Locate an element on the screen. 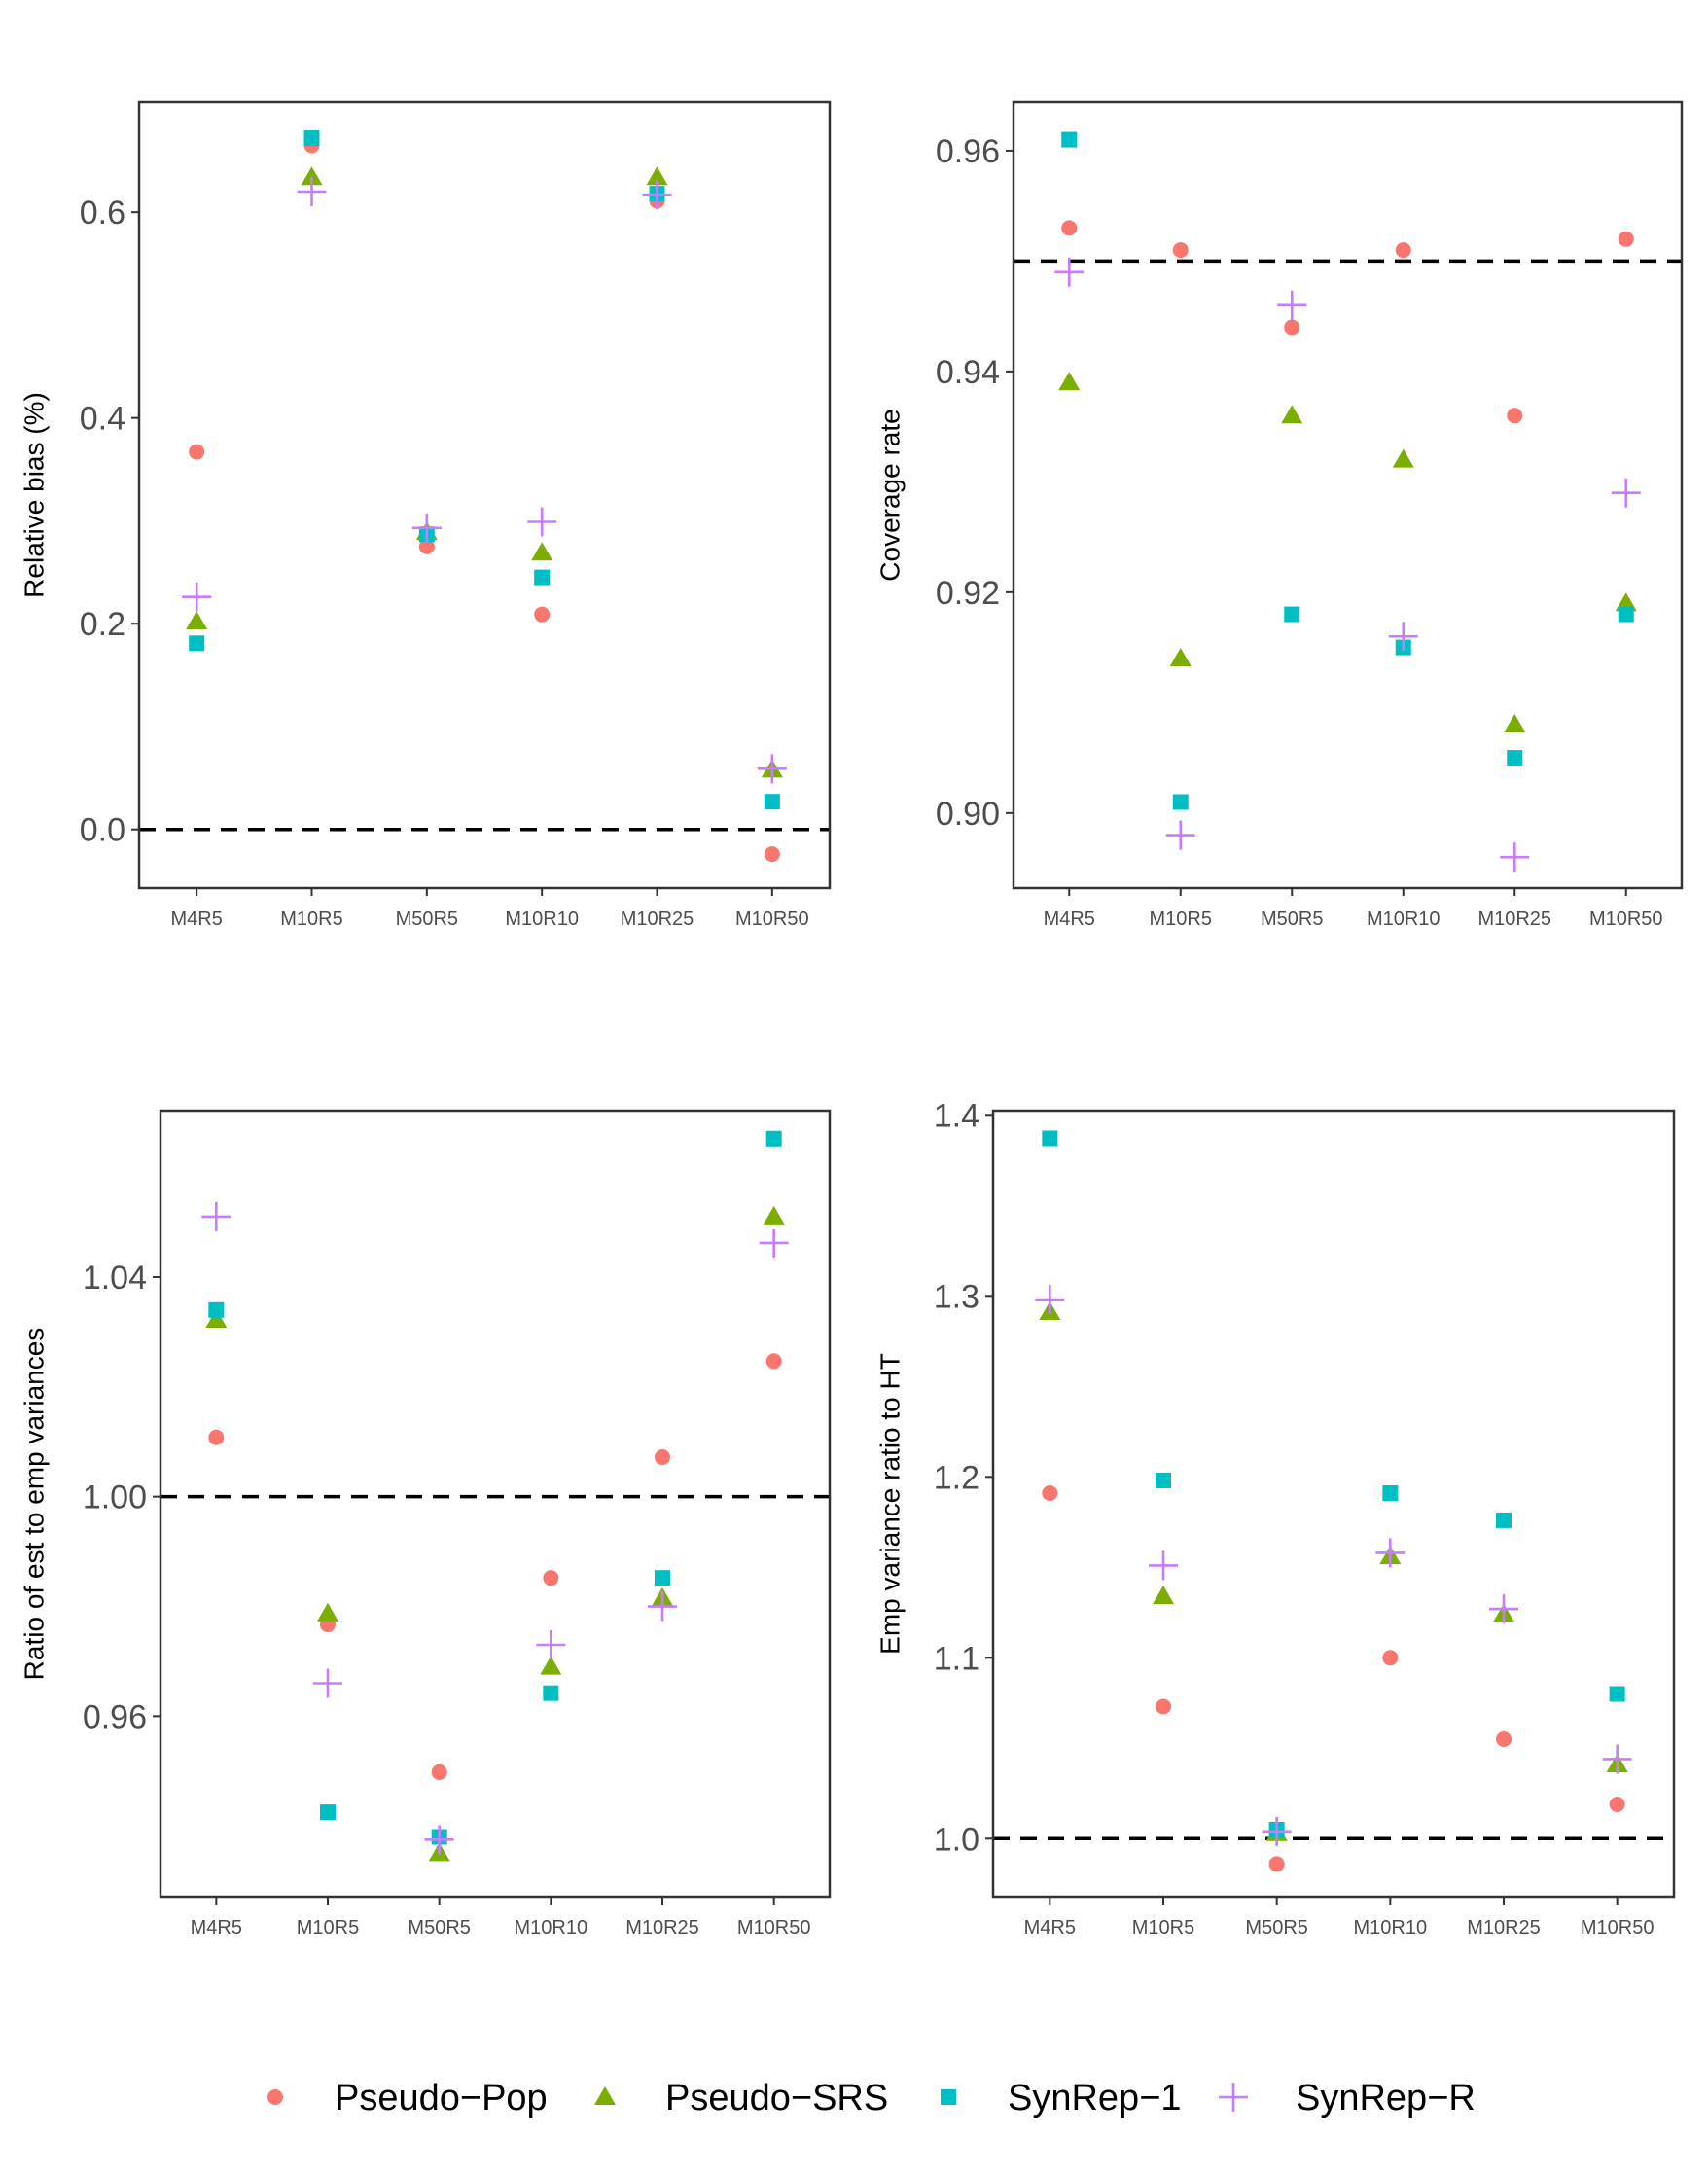 The height and width of the screenshot is (2174, 1708). y-tick-label: 1.3 is located at coordinates (956, 1296).